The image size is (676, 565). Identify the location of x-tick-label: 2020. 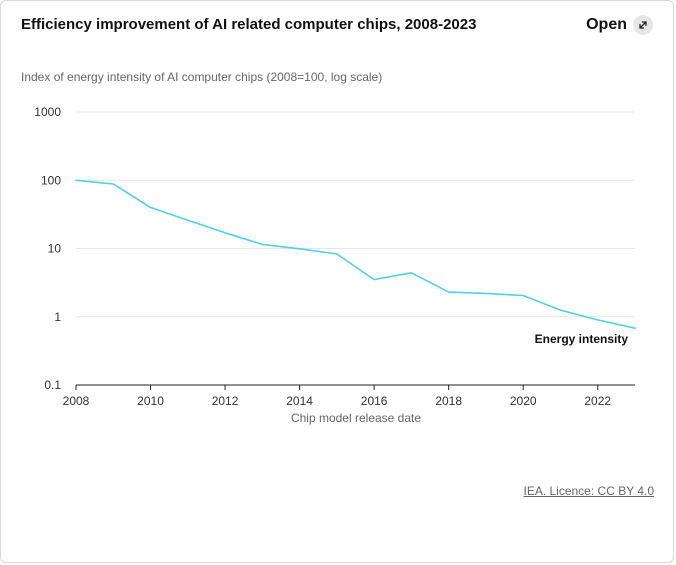
(523, 401).